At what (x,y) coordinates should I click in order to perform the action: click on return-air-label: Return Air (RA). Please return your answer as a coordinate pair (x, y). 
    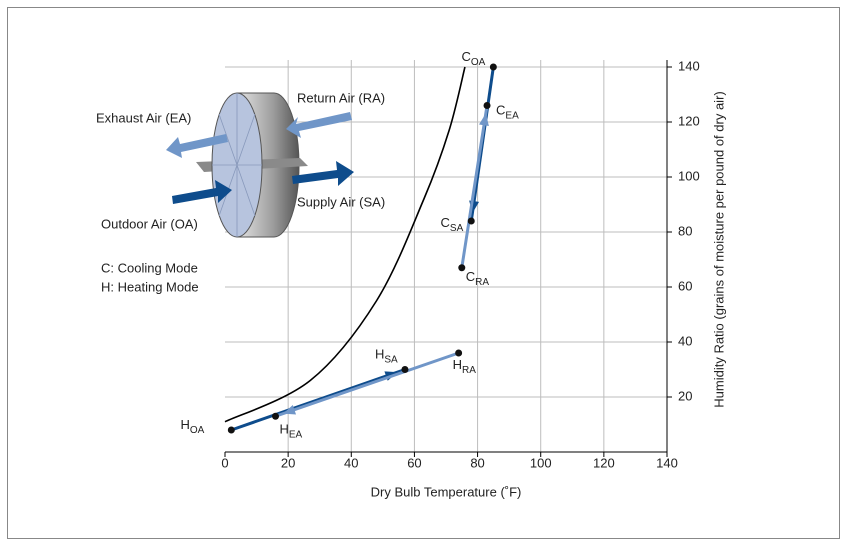
    Looking at the image, I should click on (341, 97).